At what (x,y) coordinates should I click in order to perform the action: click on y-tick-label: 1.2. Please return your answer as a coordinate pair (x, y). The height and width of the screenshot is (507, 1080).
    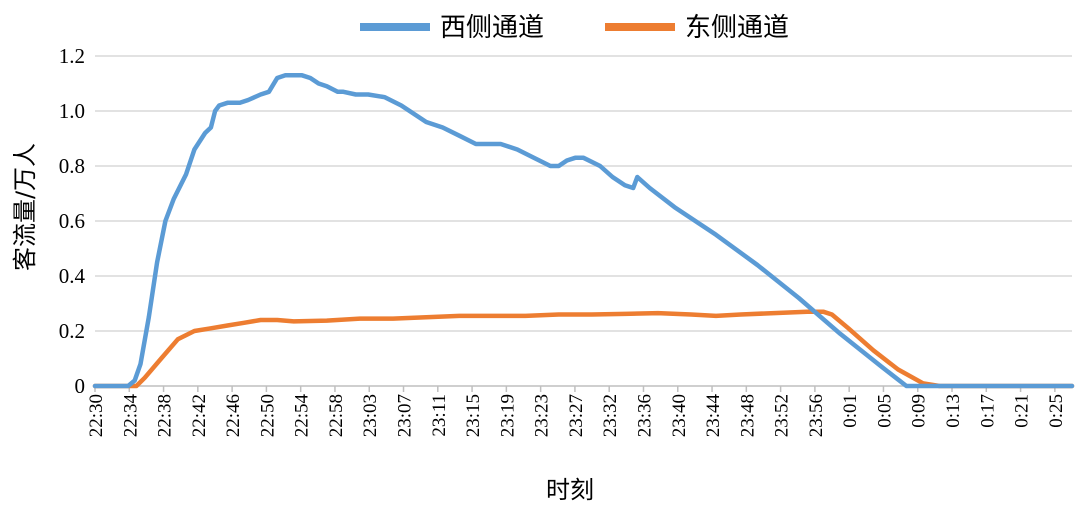
    Looking at the image, I should click on (72, 56).